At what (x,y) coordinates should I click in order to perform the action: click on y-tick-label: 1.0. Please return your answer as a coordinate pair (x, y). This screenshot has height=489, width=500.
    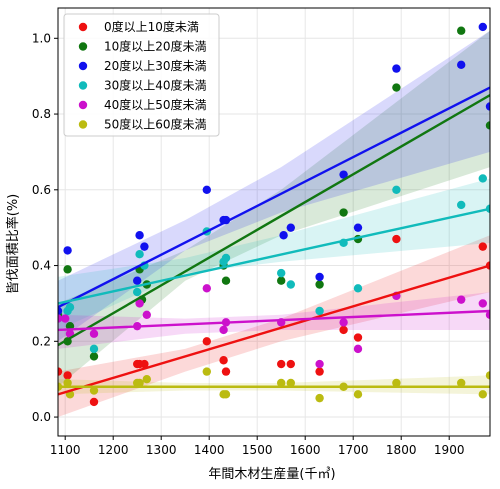
    Looking at the image, I should click on (41, 38).